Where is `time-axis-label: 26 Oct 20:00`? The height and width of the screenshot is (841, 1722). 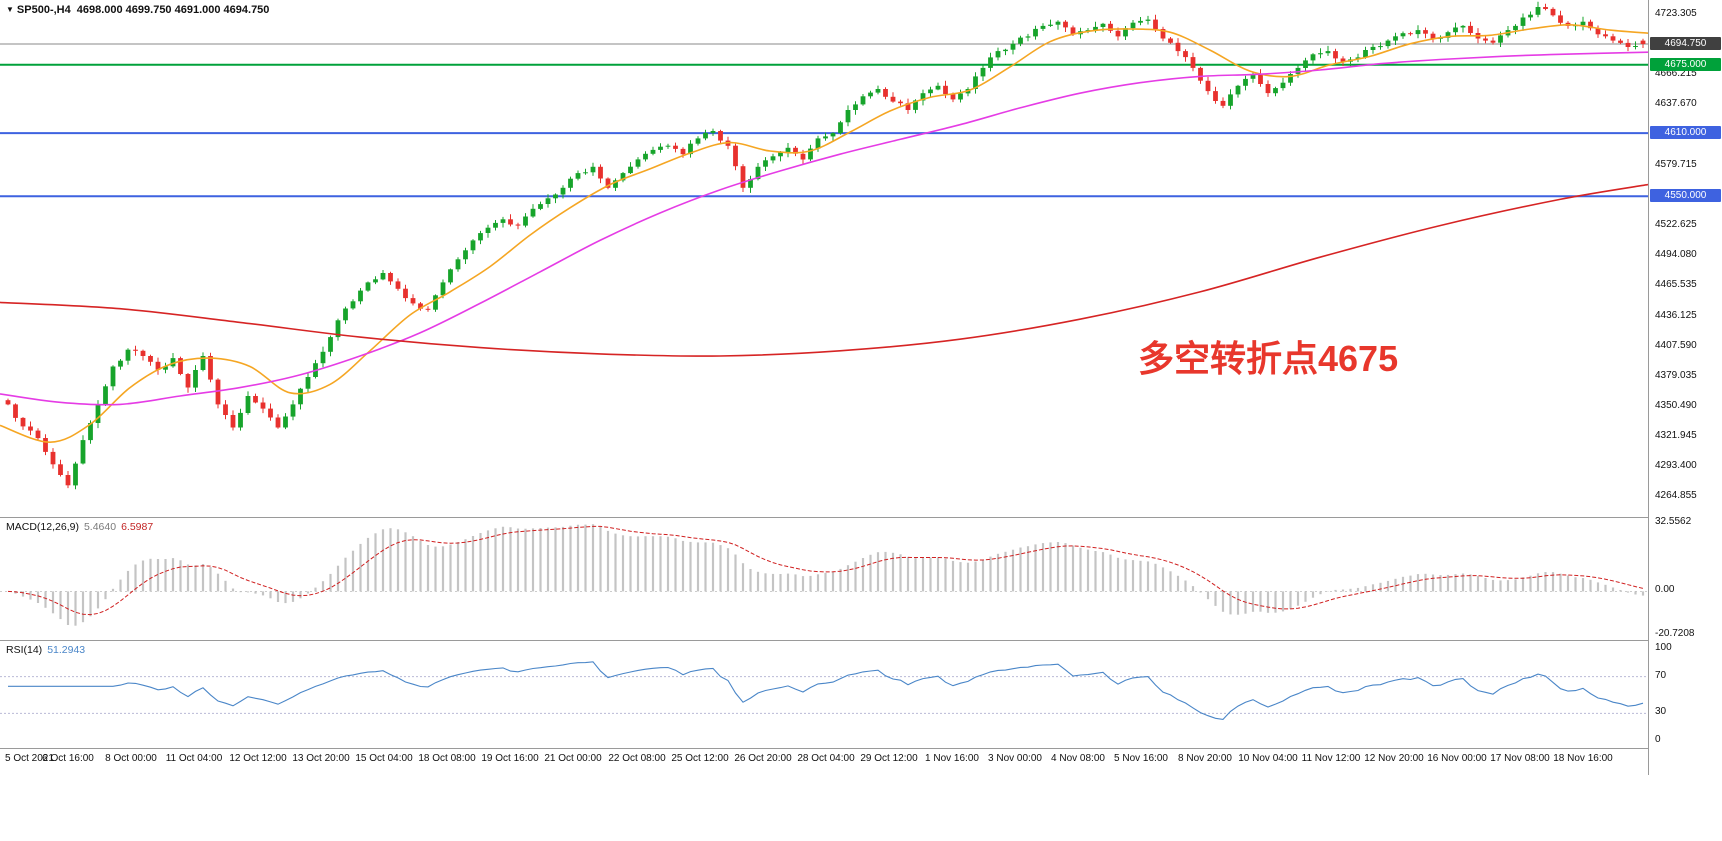 time-axis-label: 26 Oct 20:00 is located at coordinates (763, 758).